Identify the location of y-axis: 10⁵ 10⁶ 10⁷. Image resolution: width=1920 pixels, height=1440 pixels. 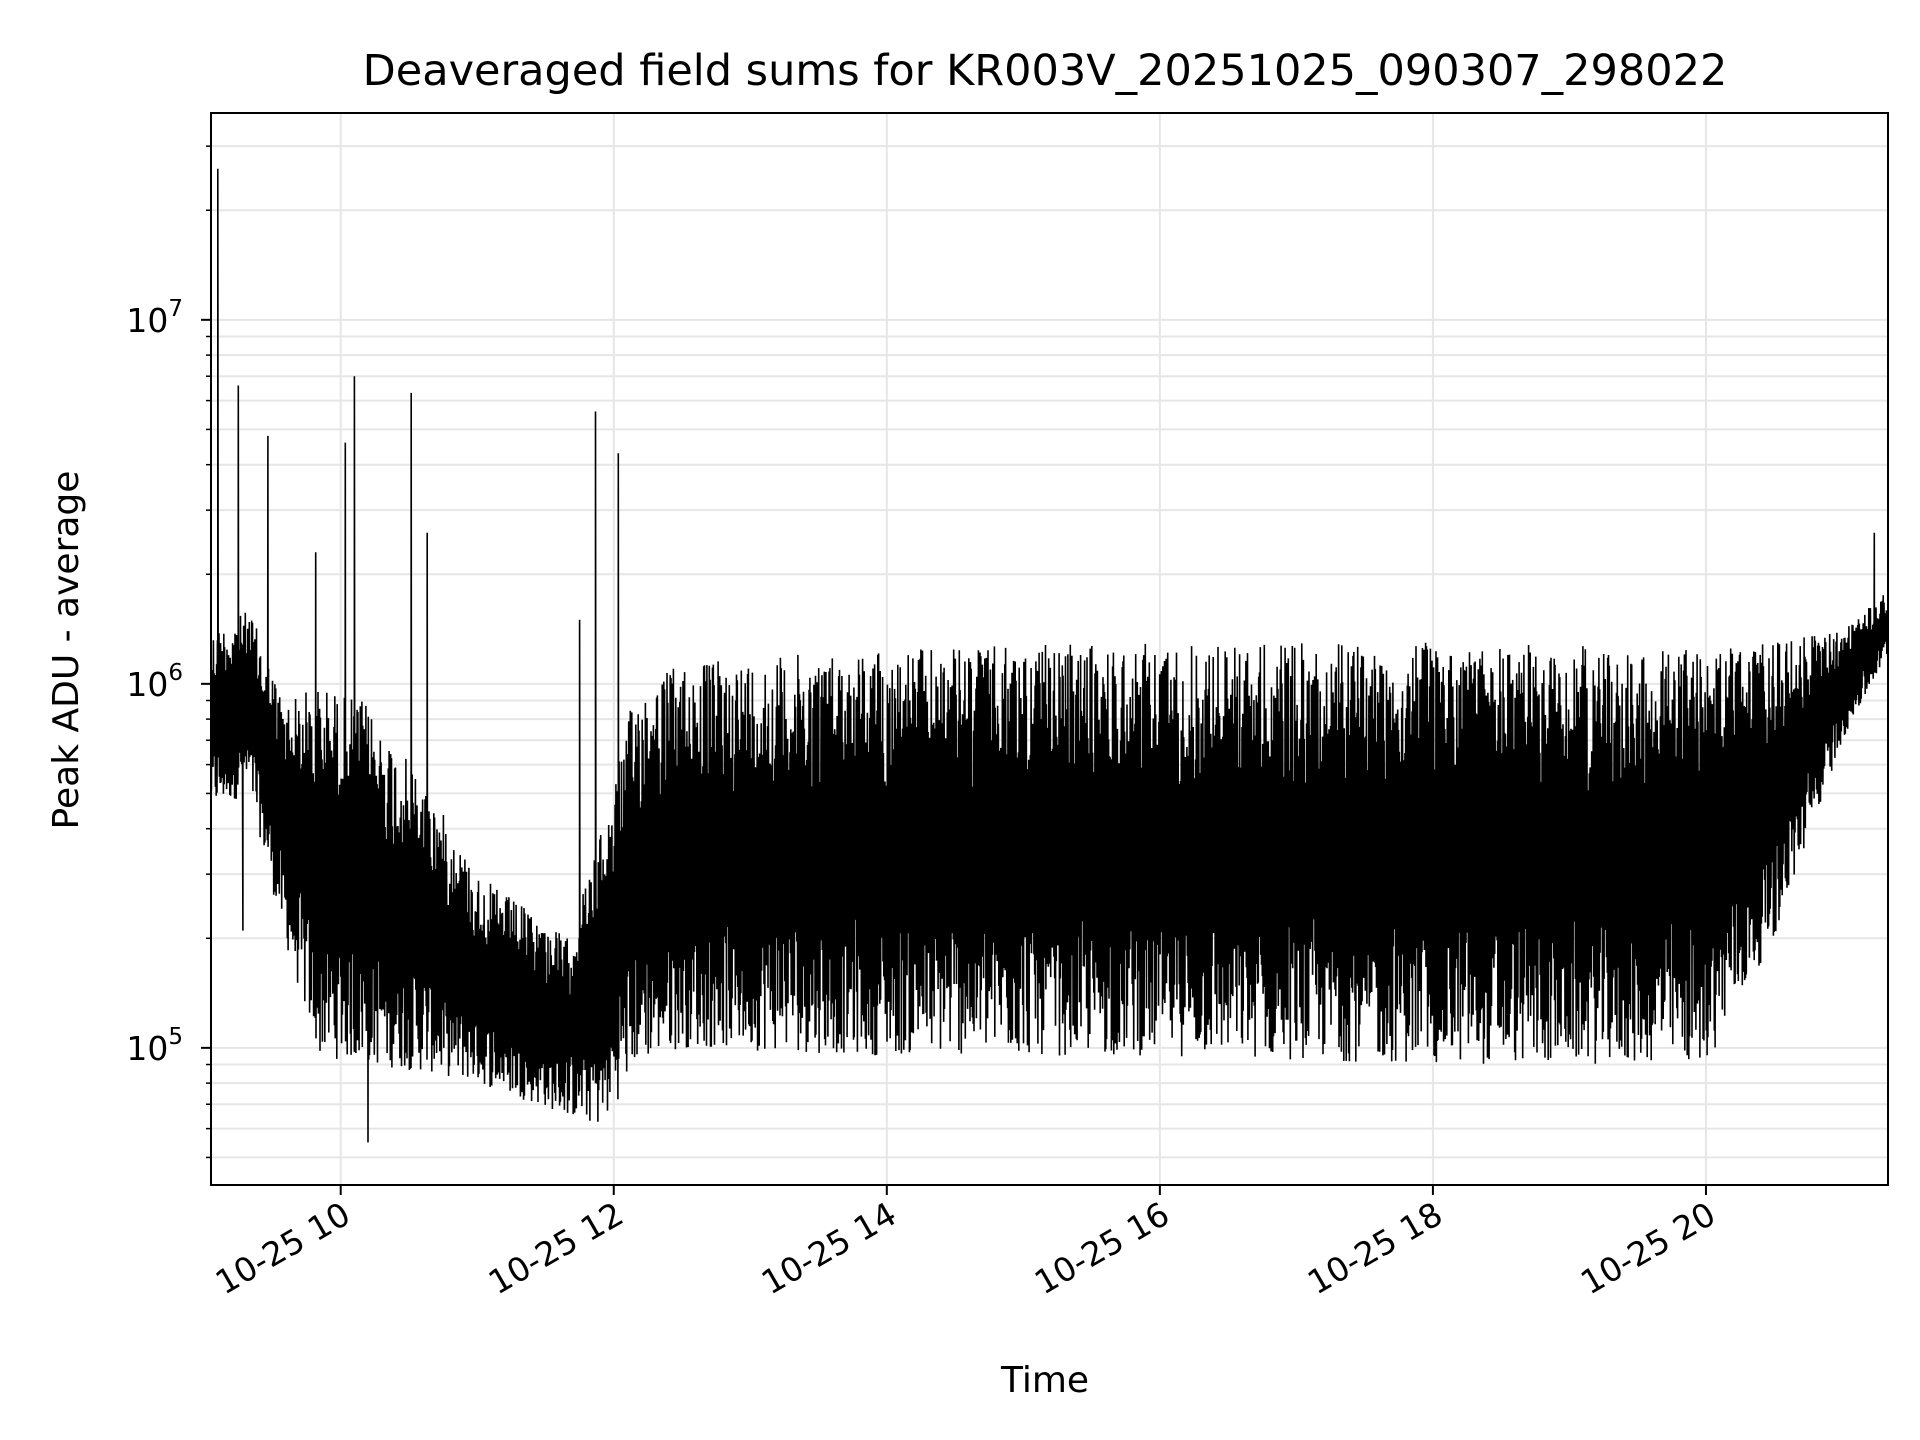
(168, 652).